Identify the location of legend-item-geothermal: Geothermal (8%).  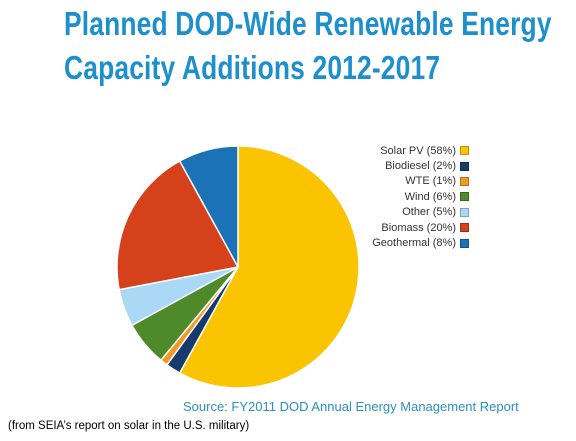
(412, 242).